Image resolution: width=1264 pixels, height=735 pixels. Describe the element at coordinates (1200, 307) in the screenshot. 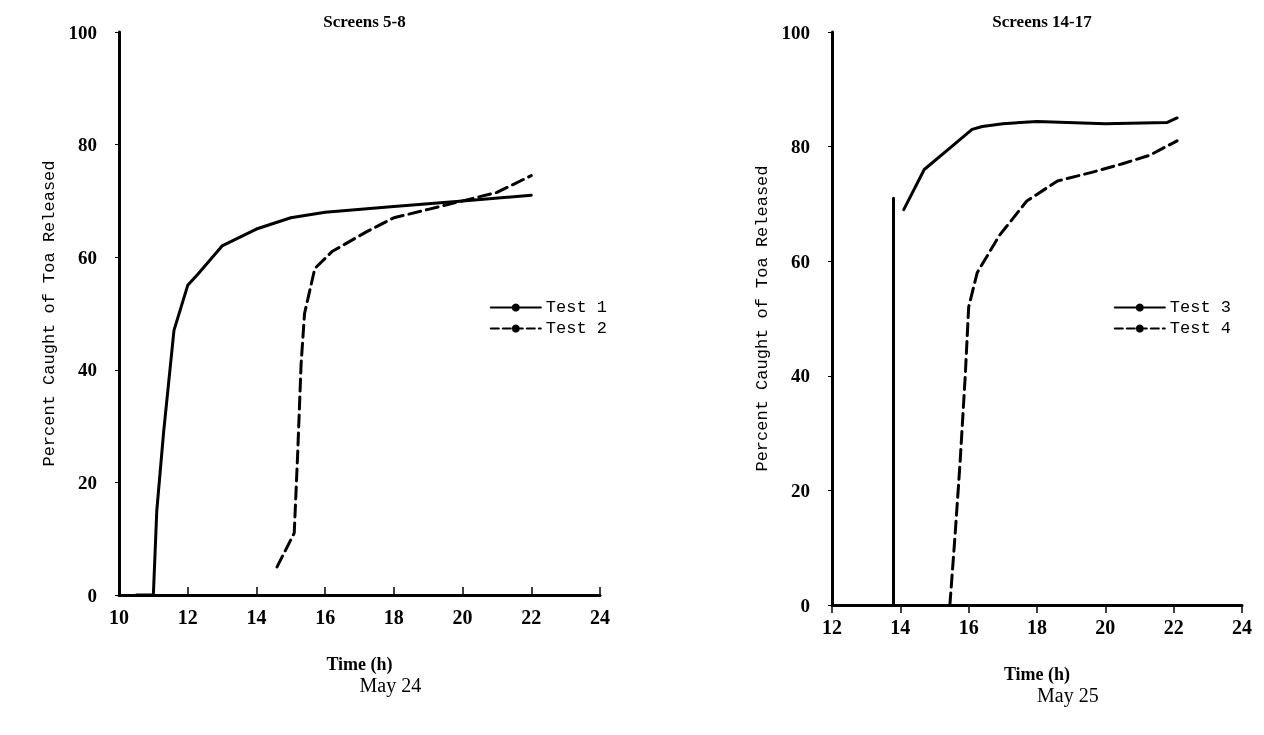

I see `legend-label: Test 3` at that location.